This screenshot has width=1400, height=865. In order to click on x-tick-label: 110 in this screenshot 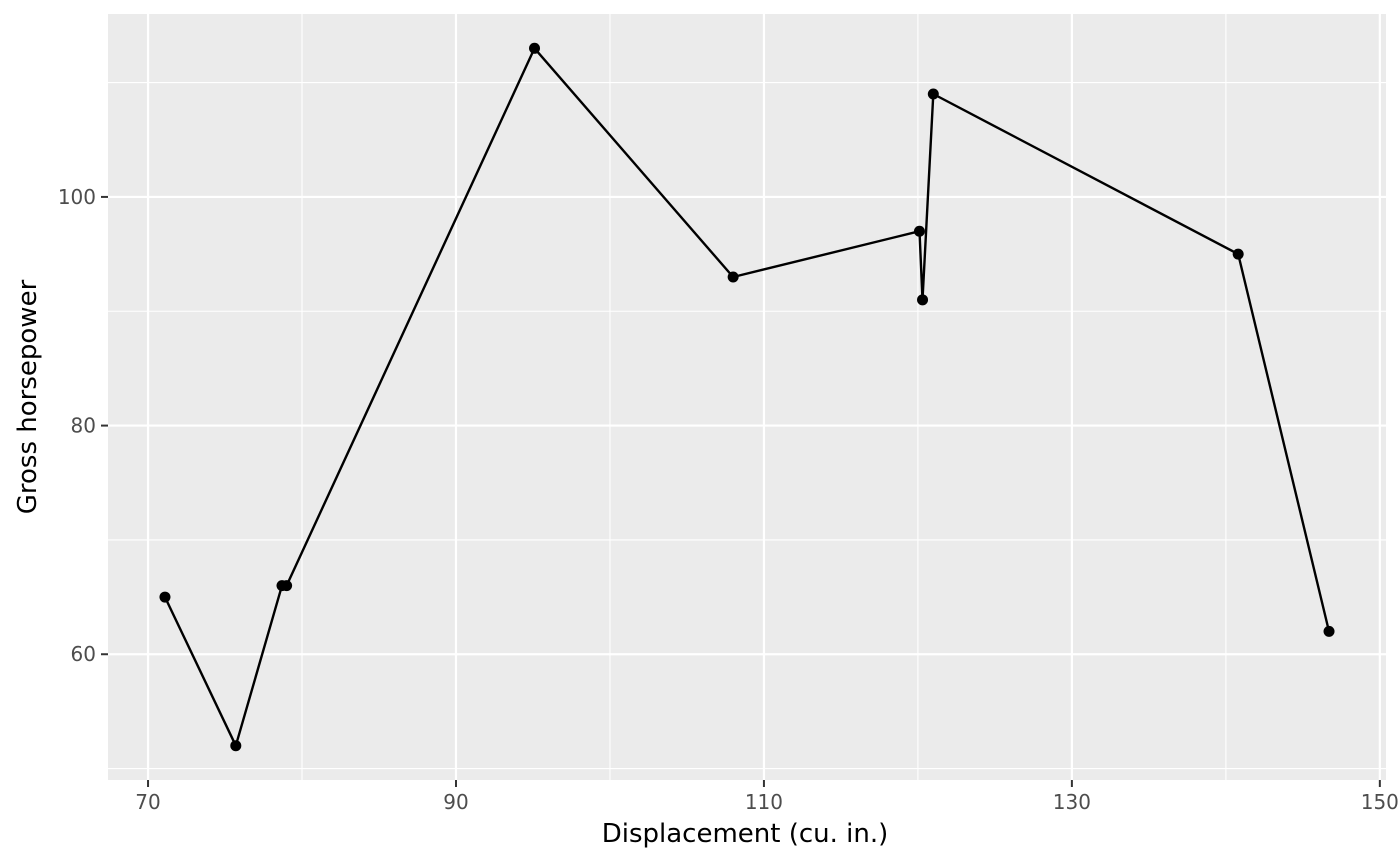, I will do `click(764, 802)`.